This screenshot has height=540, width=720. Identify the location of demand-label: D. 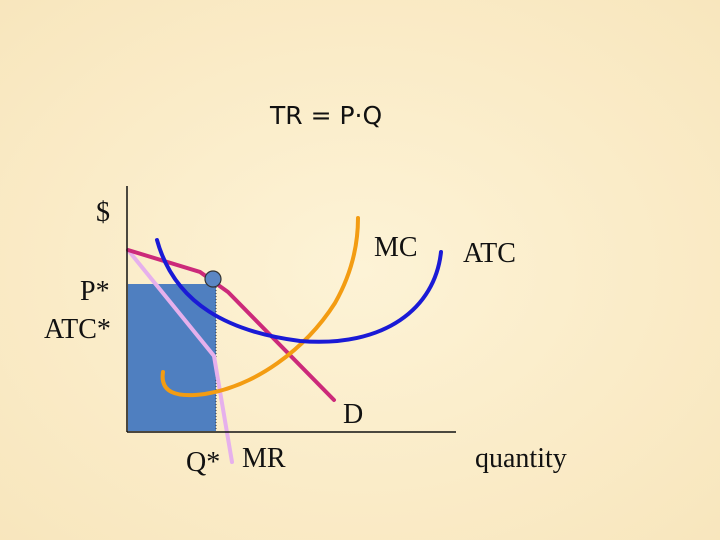
(353, 414).